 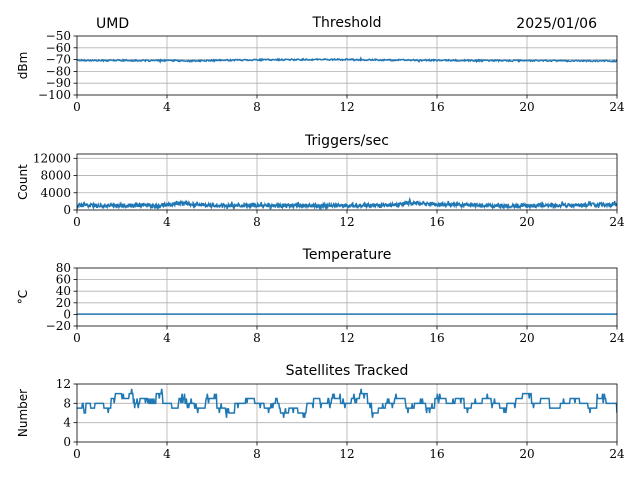 I want to click on y-axis-label: Count, so click(x=23, y=182).